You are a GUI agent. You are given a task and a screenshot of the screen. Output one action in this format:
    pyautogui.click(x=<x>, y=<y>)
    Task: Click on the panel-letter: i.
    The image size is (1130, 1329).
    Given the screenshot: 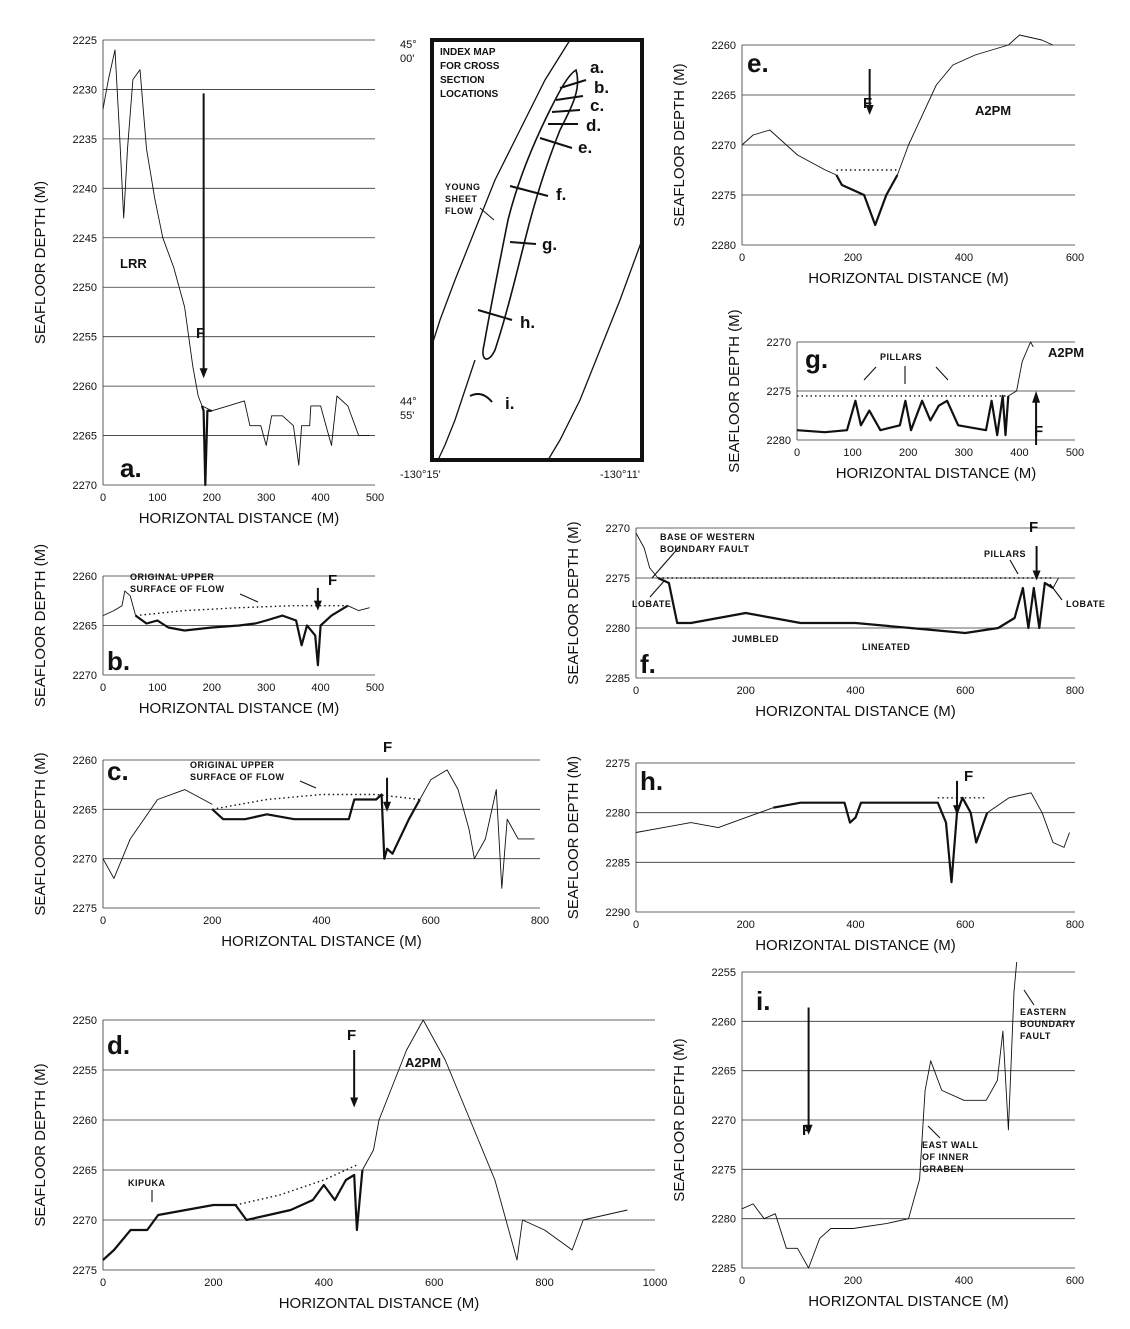 What is the action you would take?
    pyautogui.click(x=763, y=1001)
    